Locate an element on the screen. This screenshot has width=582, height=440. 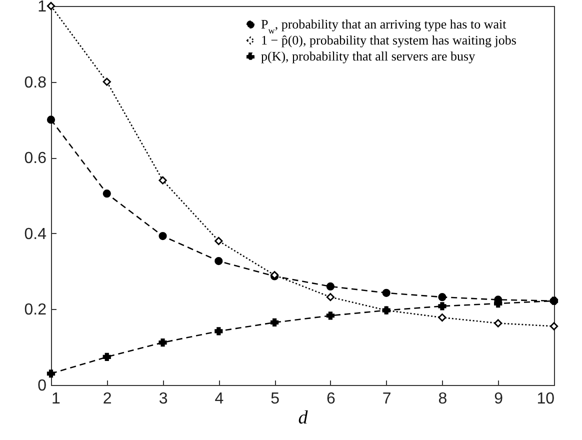
x-tick-label: 1 is located at coordinates (56, 399).